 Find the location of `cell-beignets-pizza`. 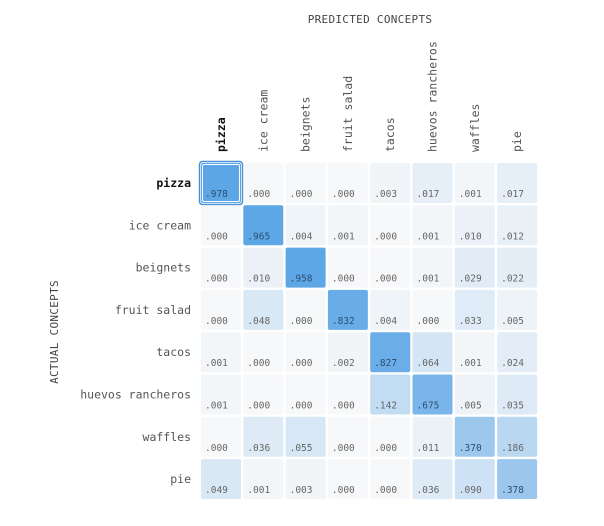

cell-beignets-pizza is located at coordinates (221, 267).